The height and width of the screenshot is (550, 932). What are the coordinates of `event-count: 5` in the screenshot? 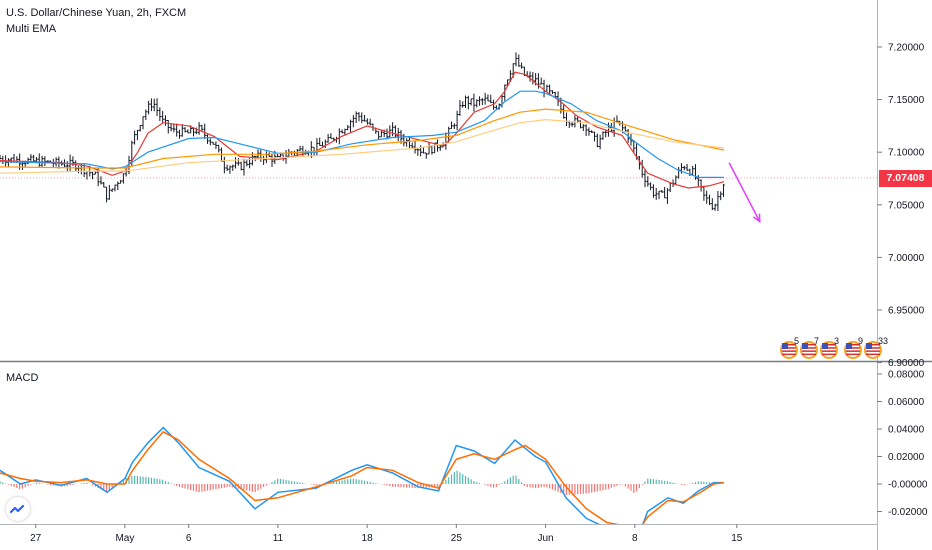 It's located at (796, 341).